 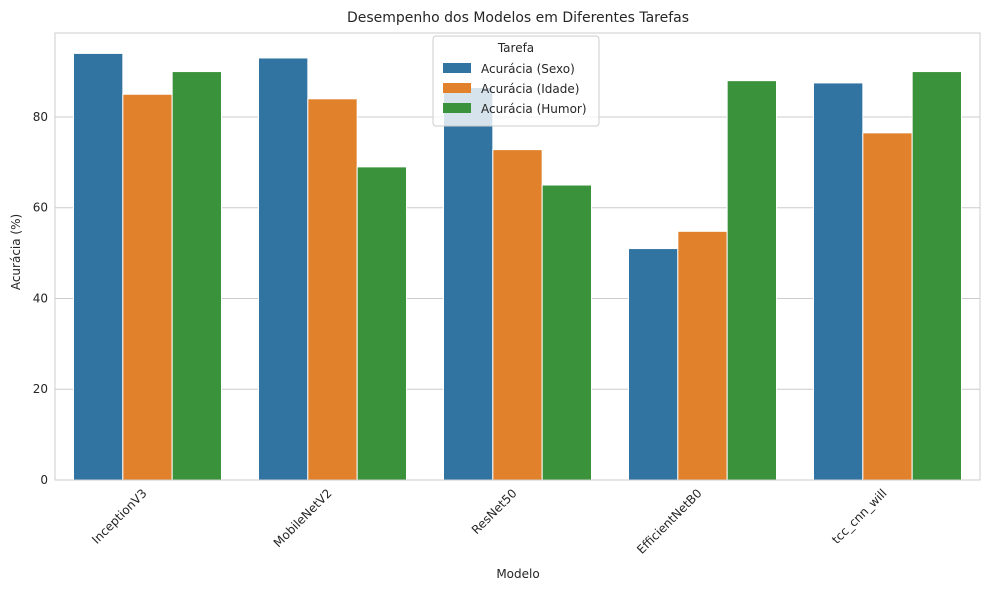 I want to click on legend-title: Tarefa, so click(x=515, y=48).